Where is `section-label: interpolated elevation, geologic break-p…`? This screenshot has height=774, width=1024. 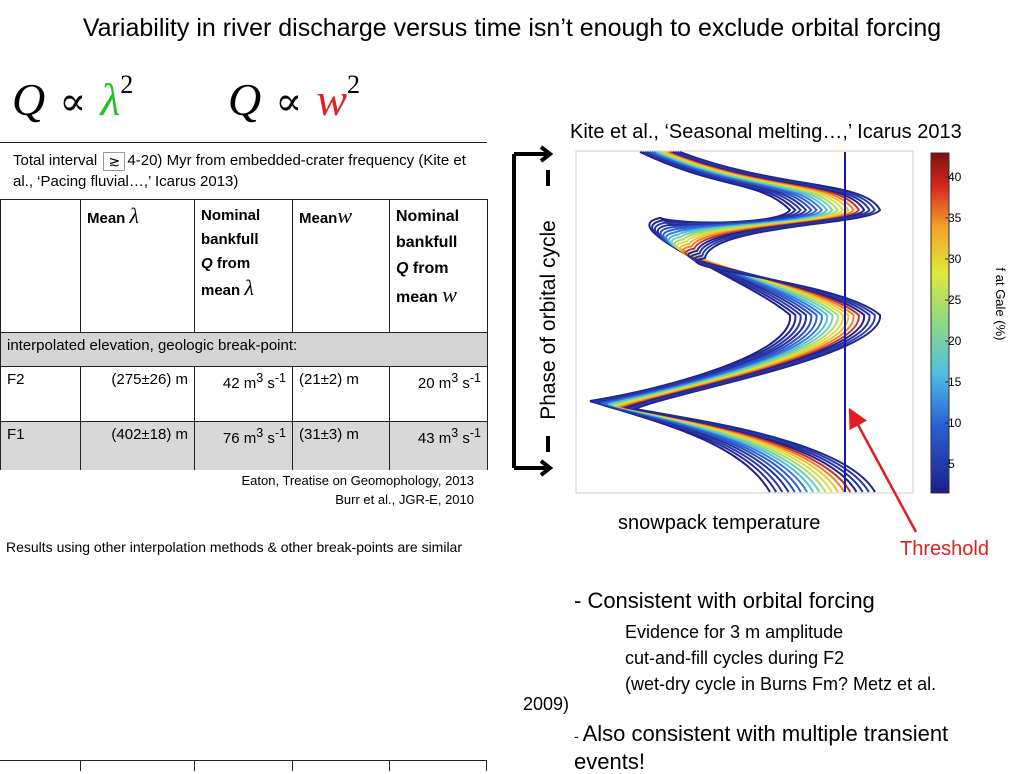 section-label: interpolated elevation, geologic break-p… is located at coordinates (244, 349).